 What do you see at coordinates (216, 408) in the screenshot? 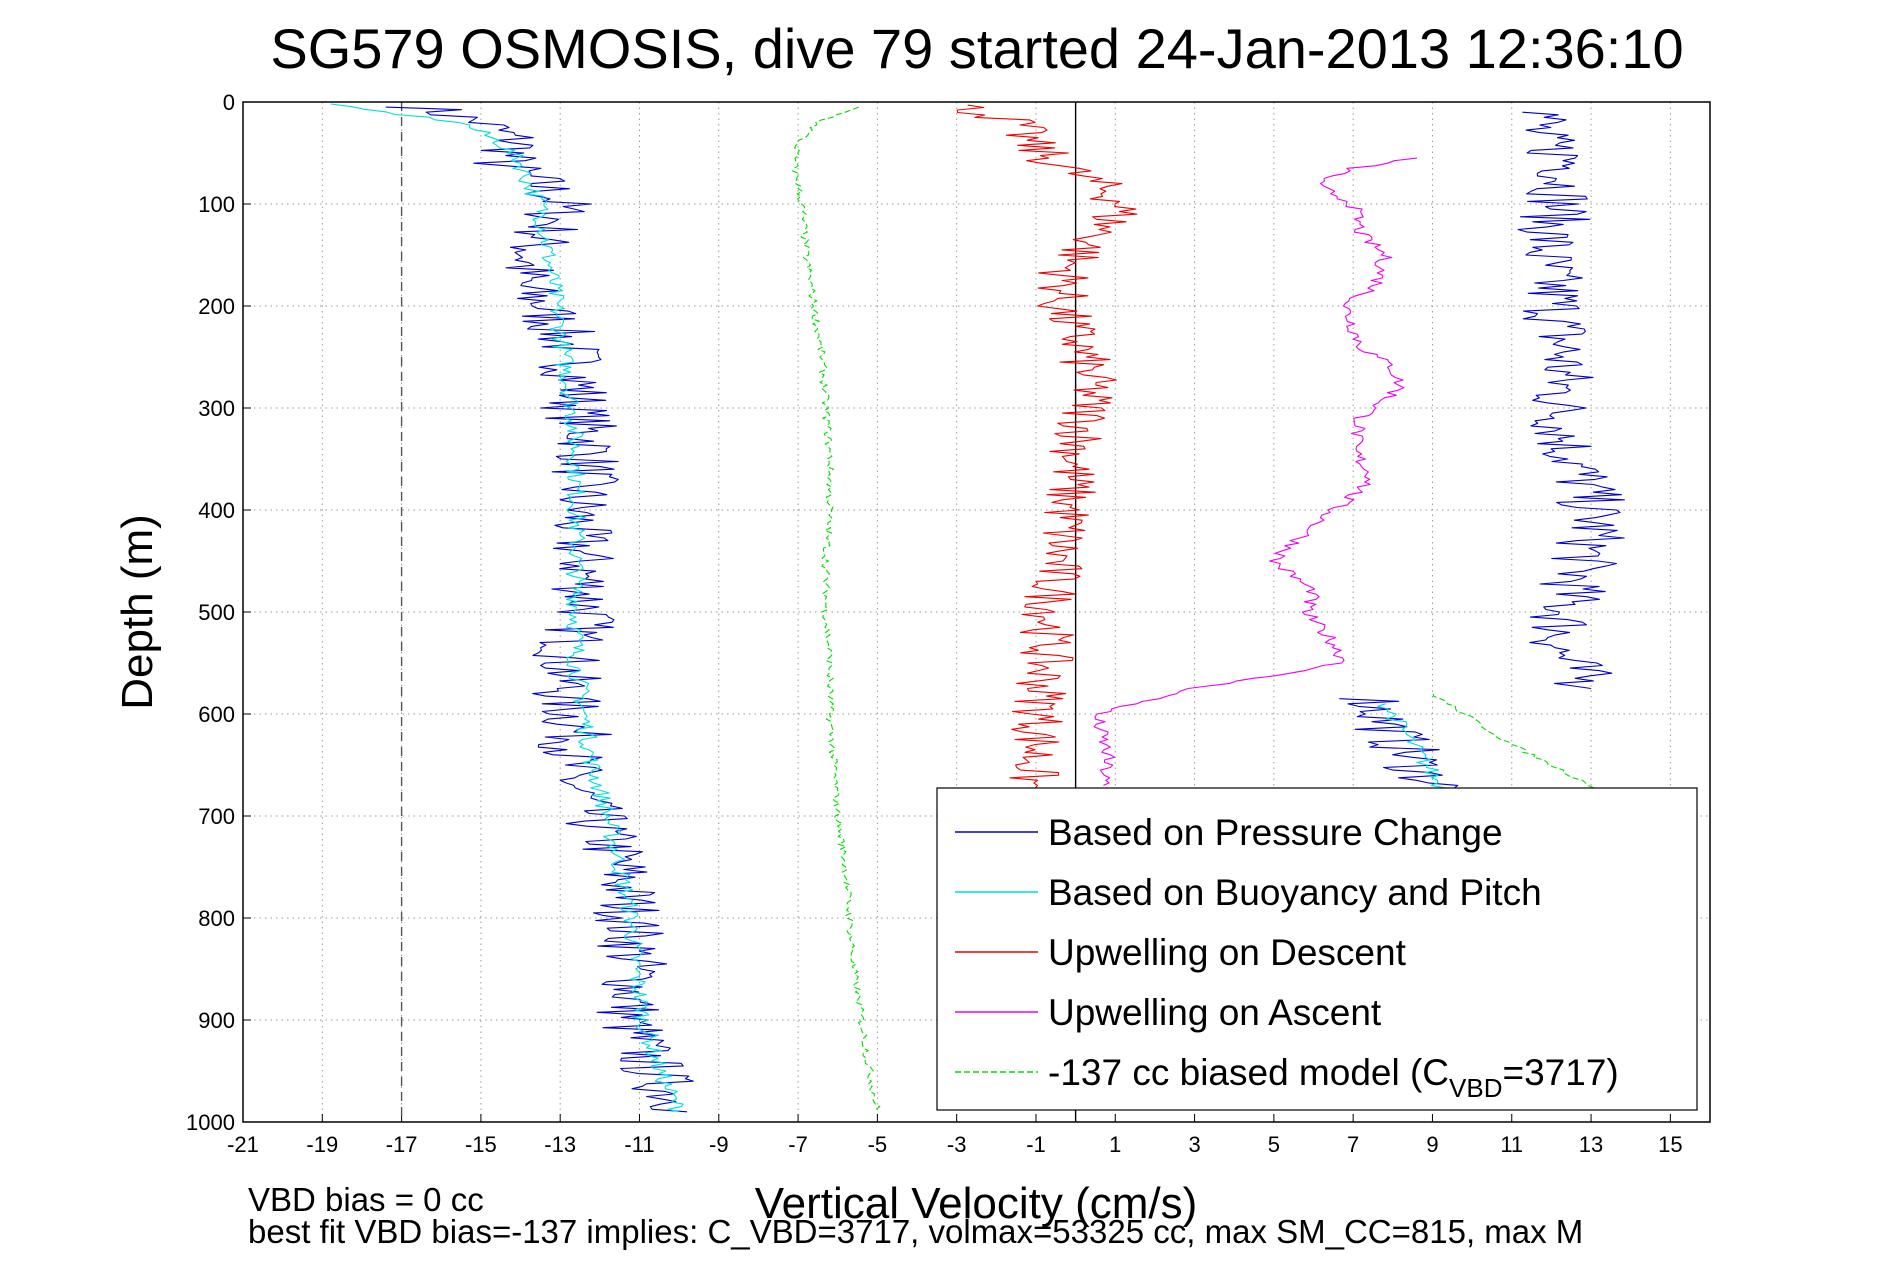
I see `y-tick-label: 300` at bounding box center [216, 408].